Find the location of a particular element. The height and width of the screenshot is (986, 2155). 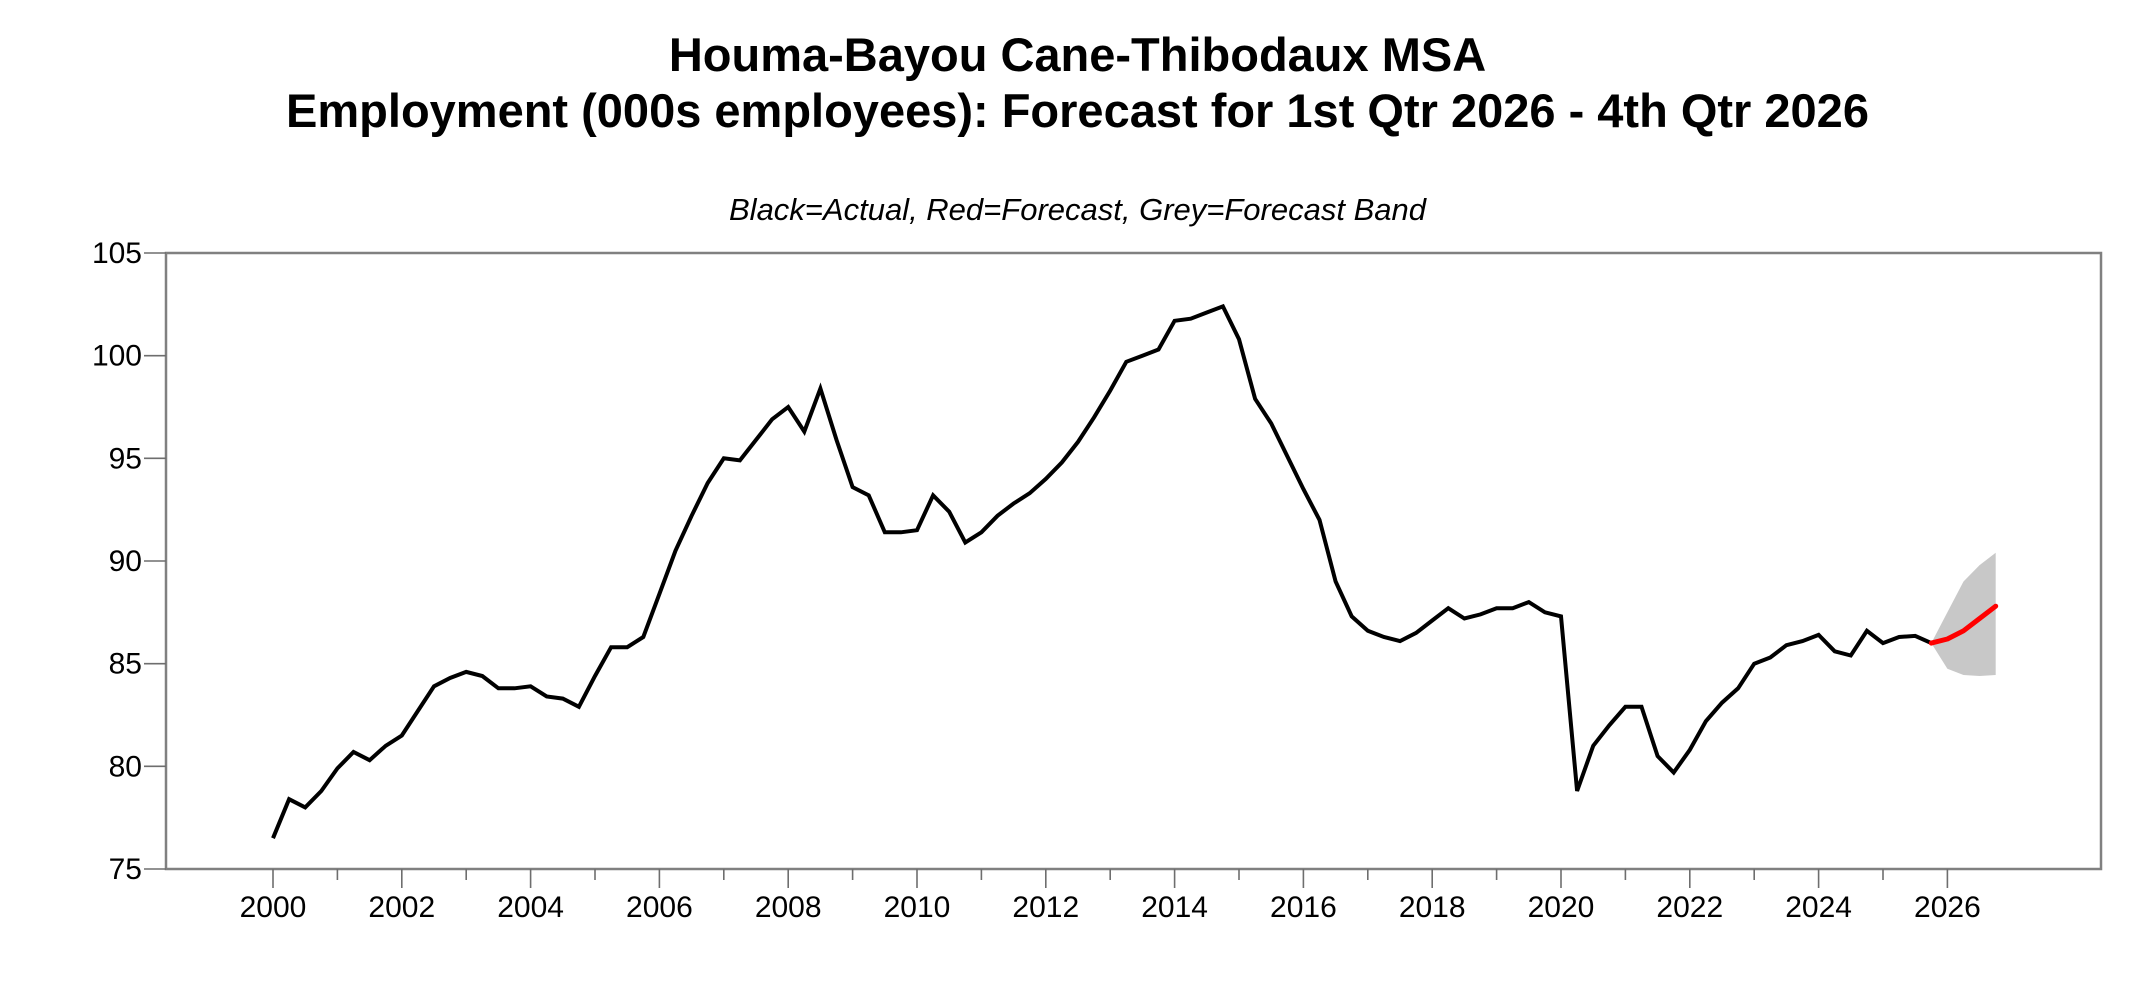

chart-title-line1: Houma-Bayou Cane-Thibodaux MSA is located at coordinates (1077, 54).